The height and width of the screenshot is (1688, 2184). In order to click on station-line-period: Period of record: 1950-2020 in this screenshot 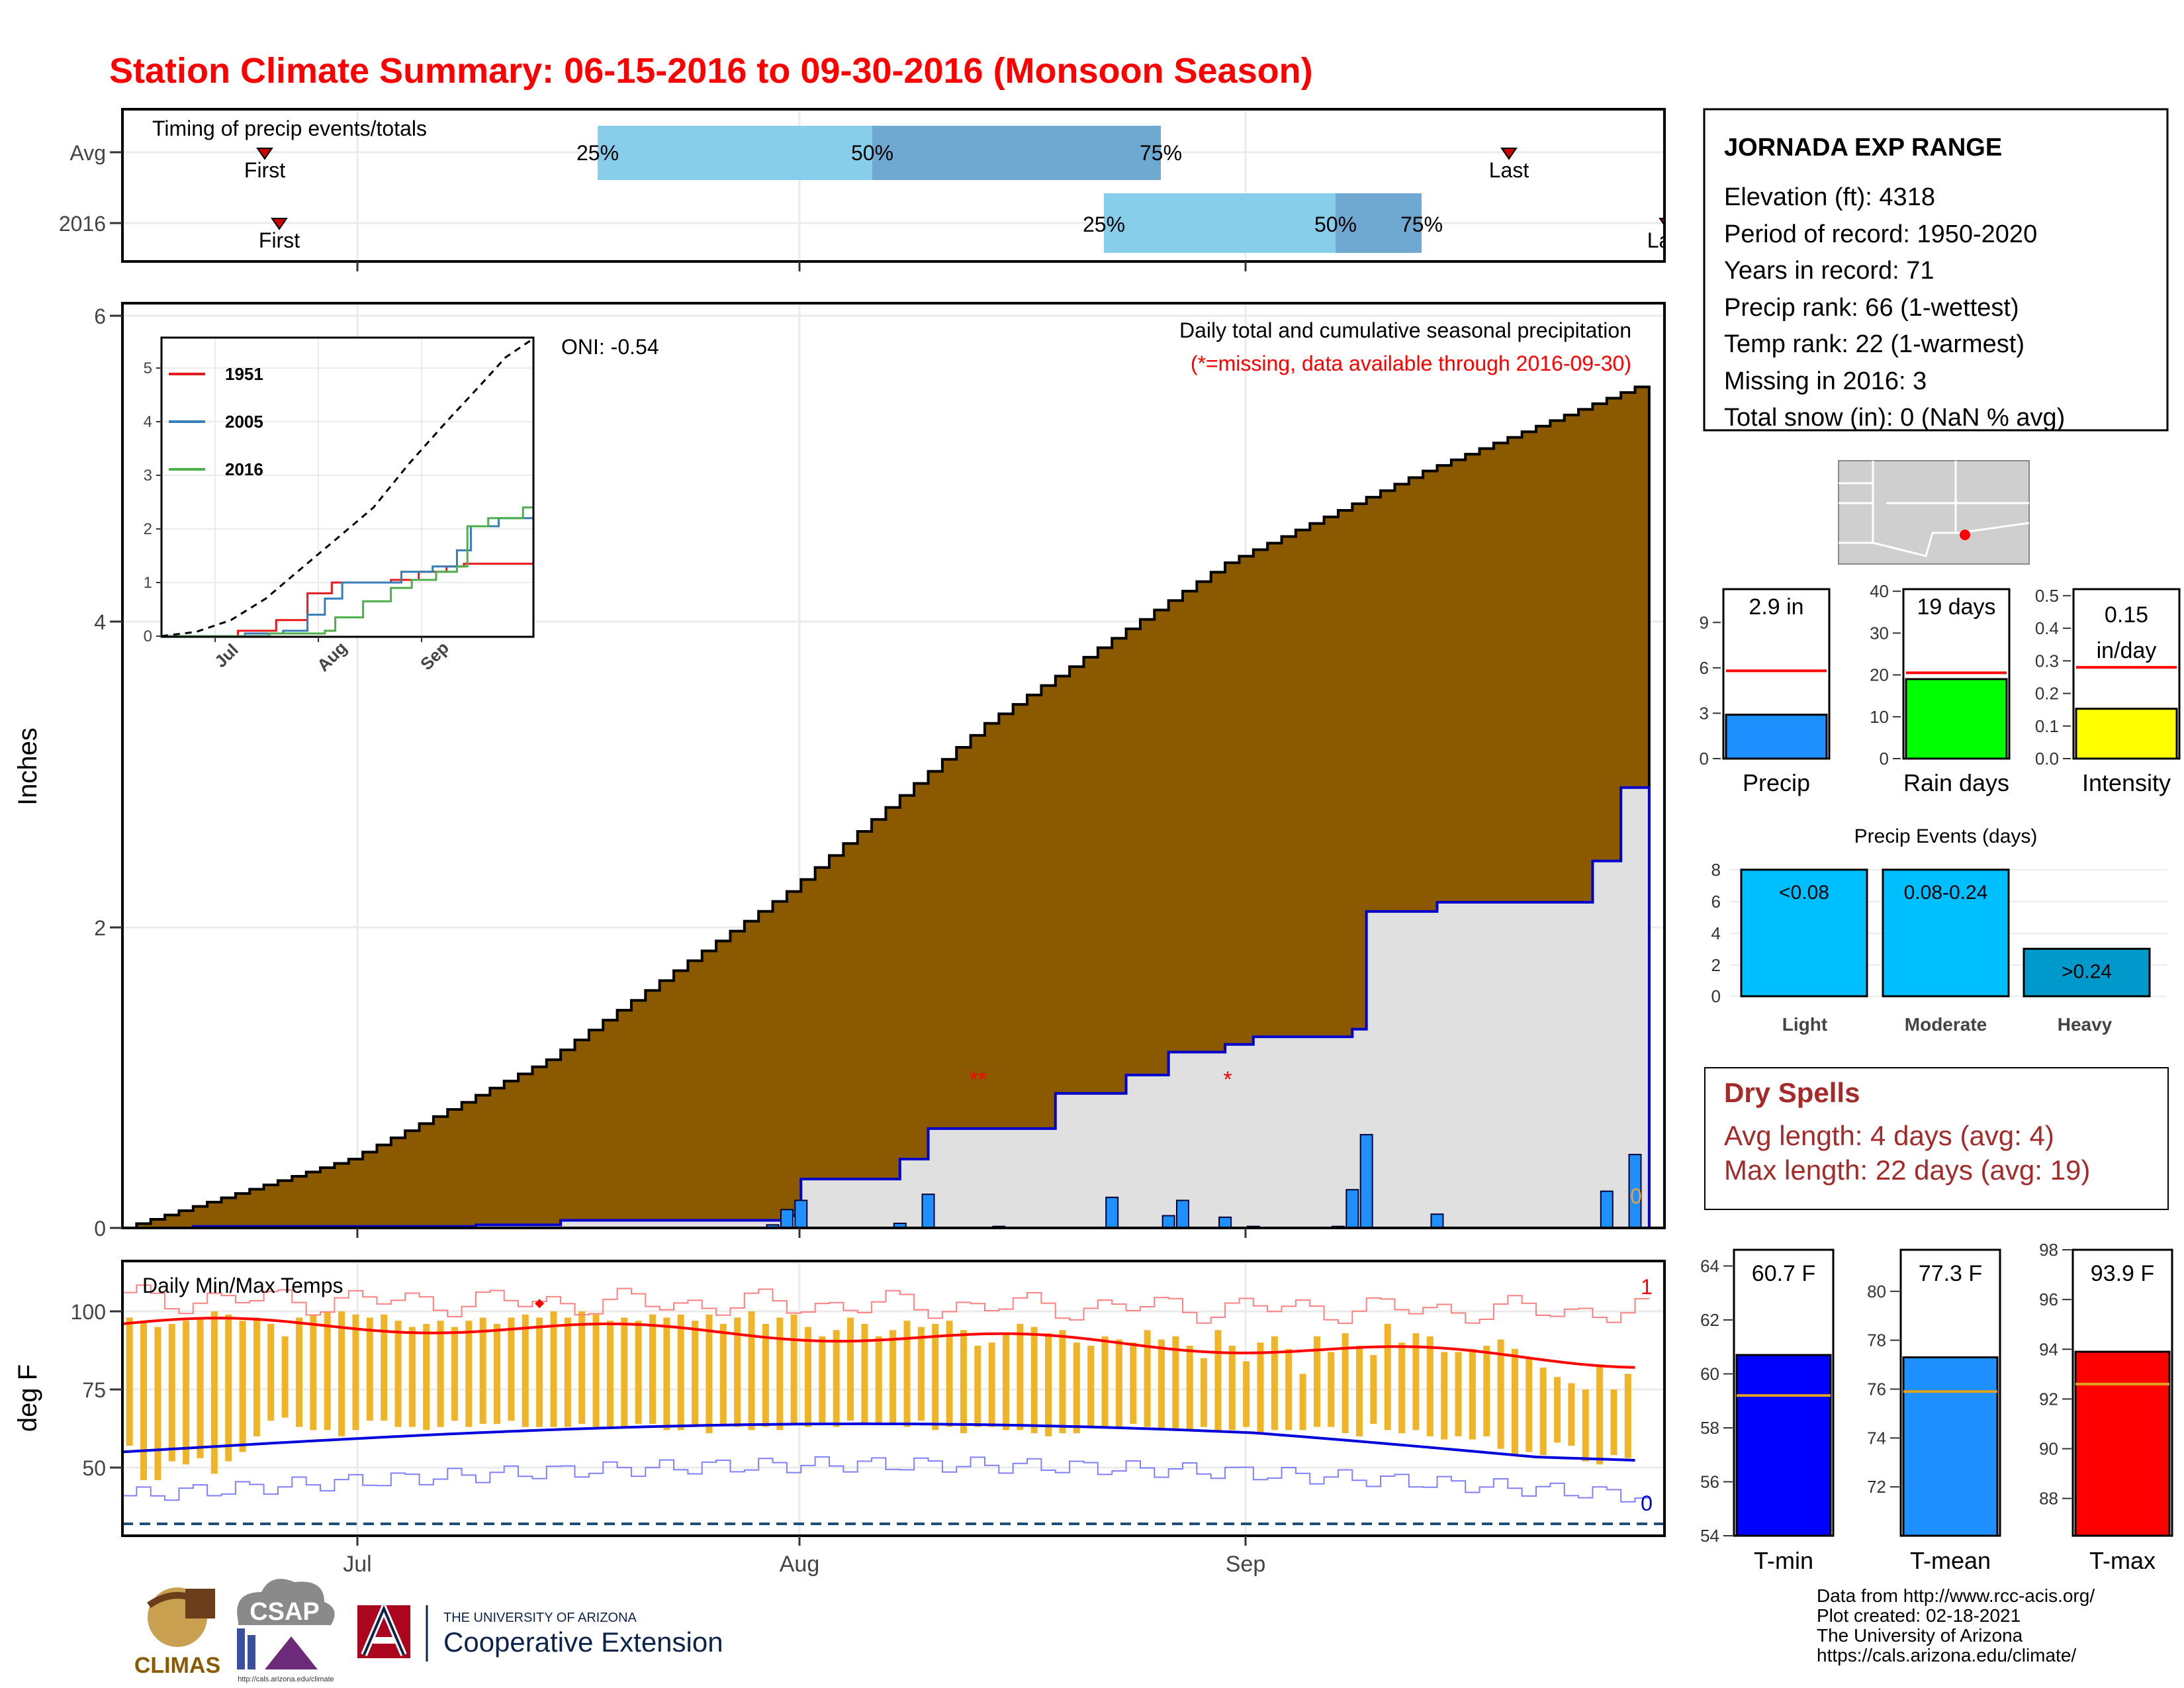, I will do `click(1880, 234)`.